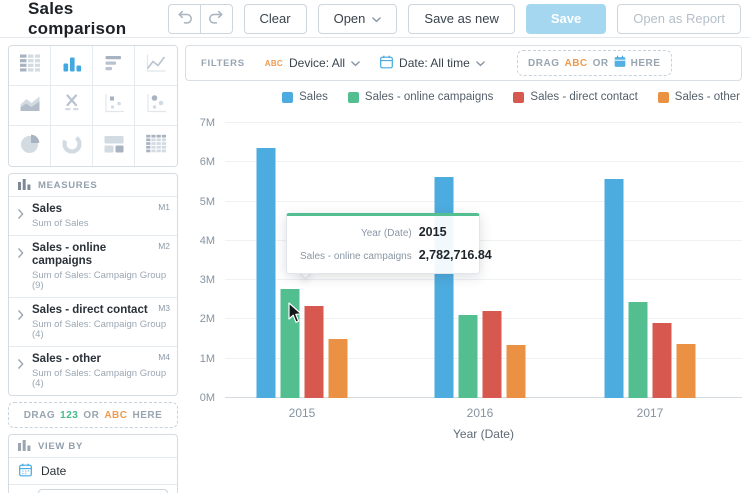  What do you see at coordinates (584, 97) in the screenshot?
I see `legend-label: Sales - direct contact` at bounding box center [584, 97].